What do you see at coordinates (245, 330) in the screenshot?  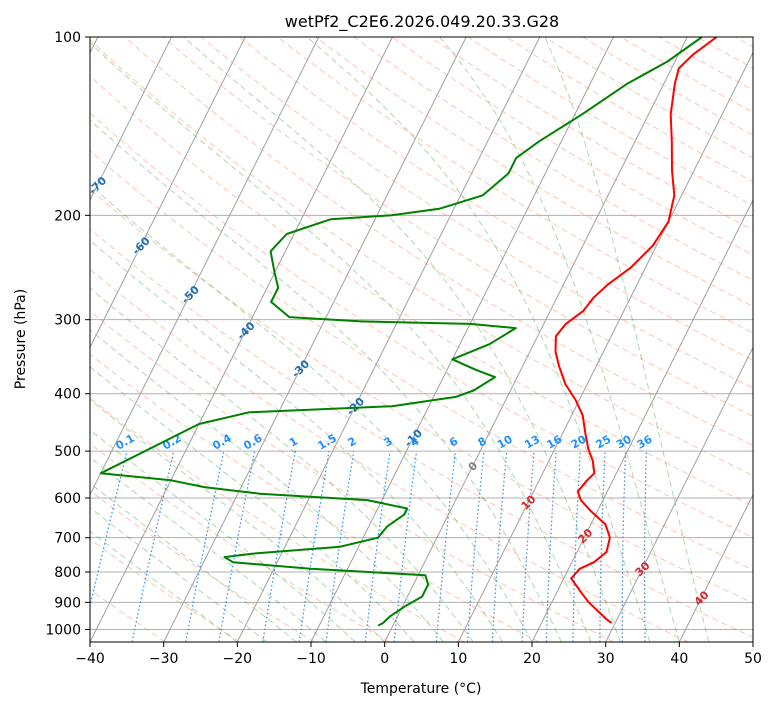 I see `isotherm-label: -40` at bounding box center [245, 330].